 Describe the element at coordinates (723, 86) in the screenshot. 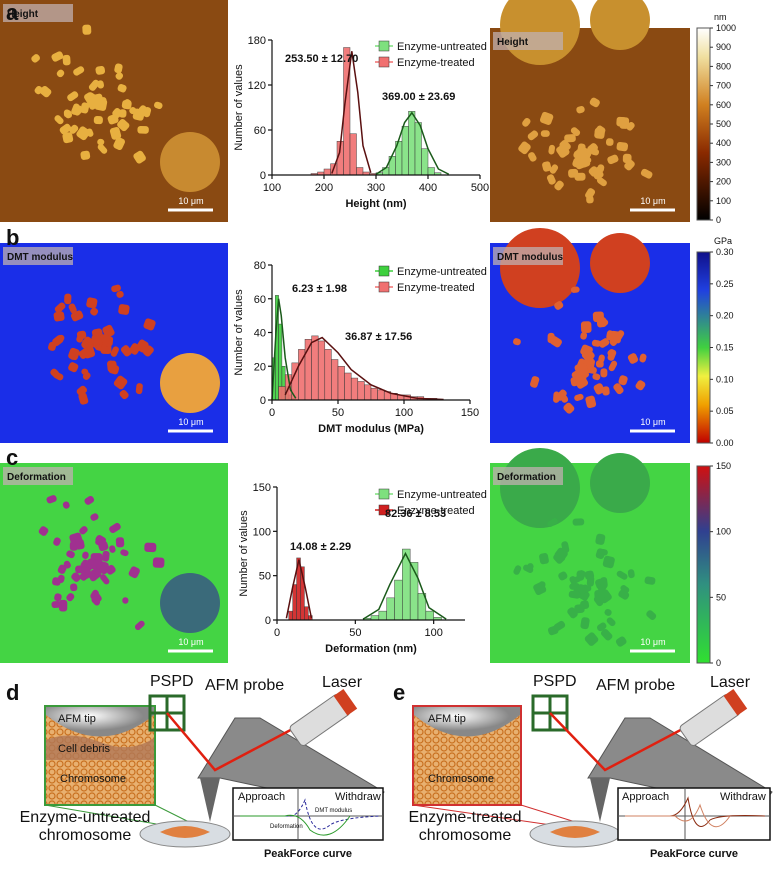

I see `colorbar-tick-label: 700` at that location.